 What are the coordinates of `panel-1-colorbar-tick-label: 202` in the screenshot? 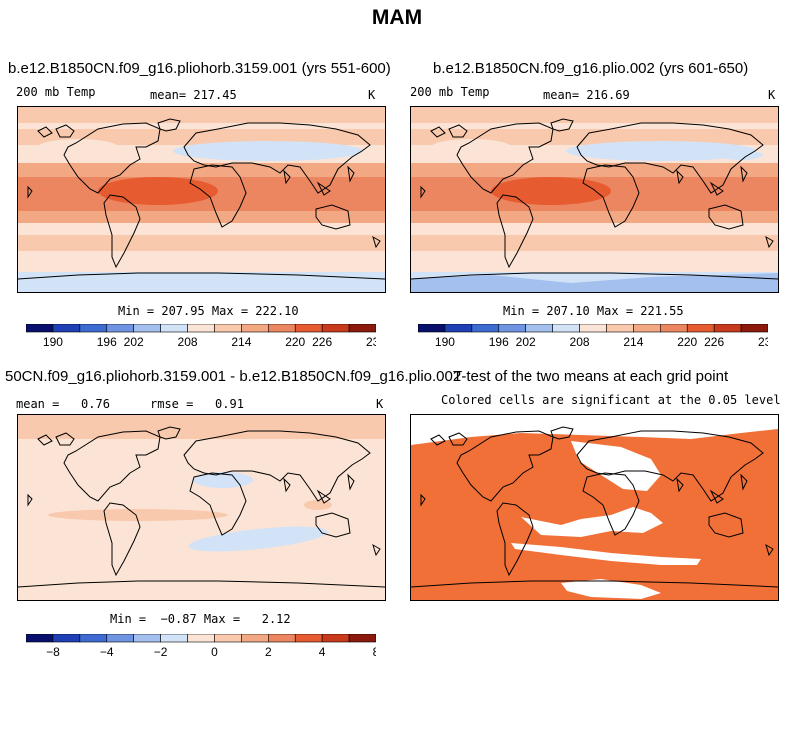 It's located at (134, 342).